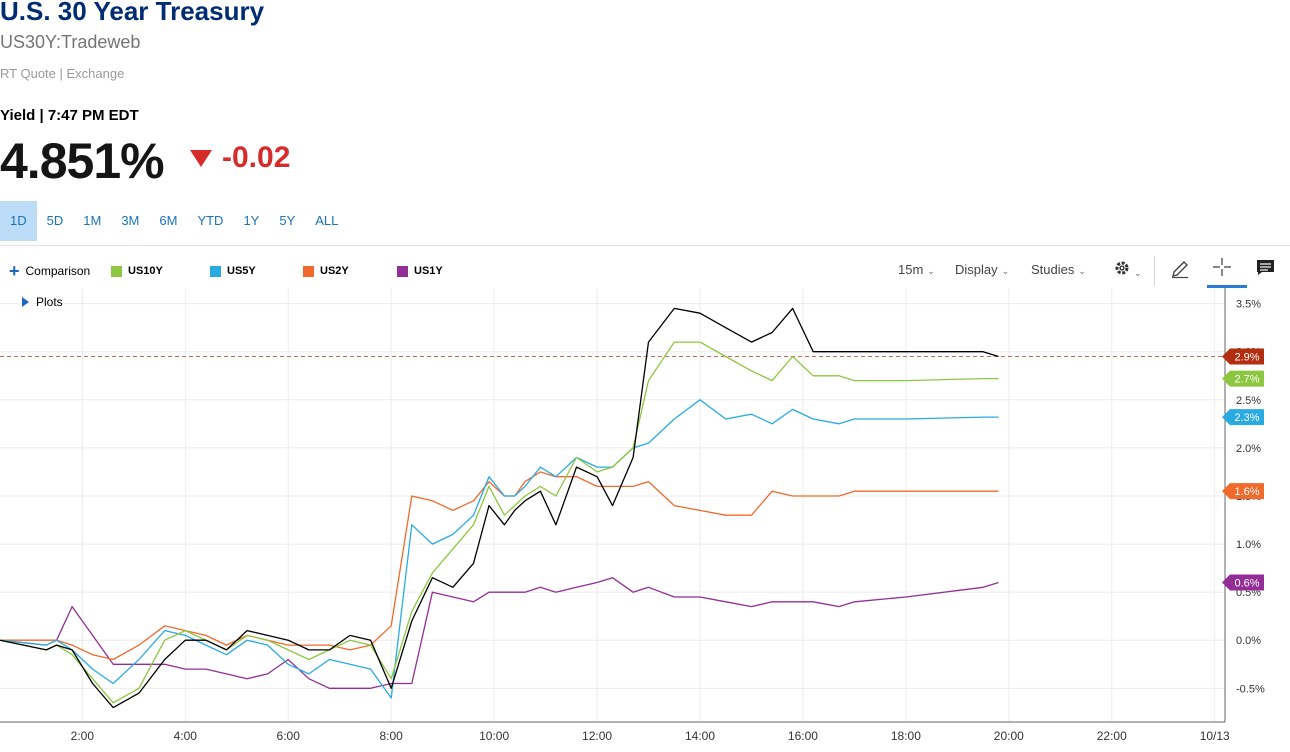 The image size is (1290, 752). Describe the element at coordinates (1248, 545) in the screenshot. I see `y-tick-label: 1.0%` at that location.